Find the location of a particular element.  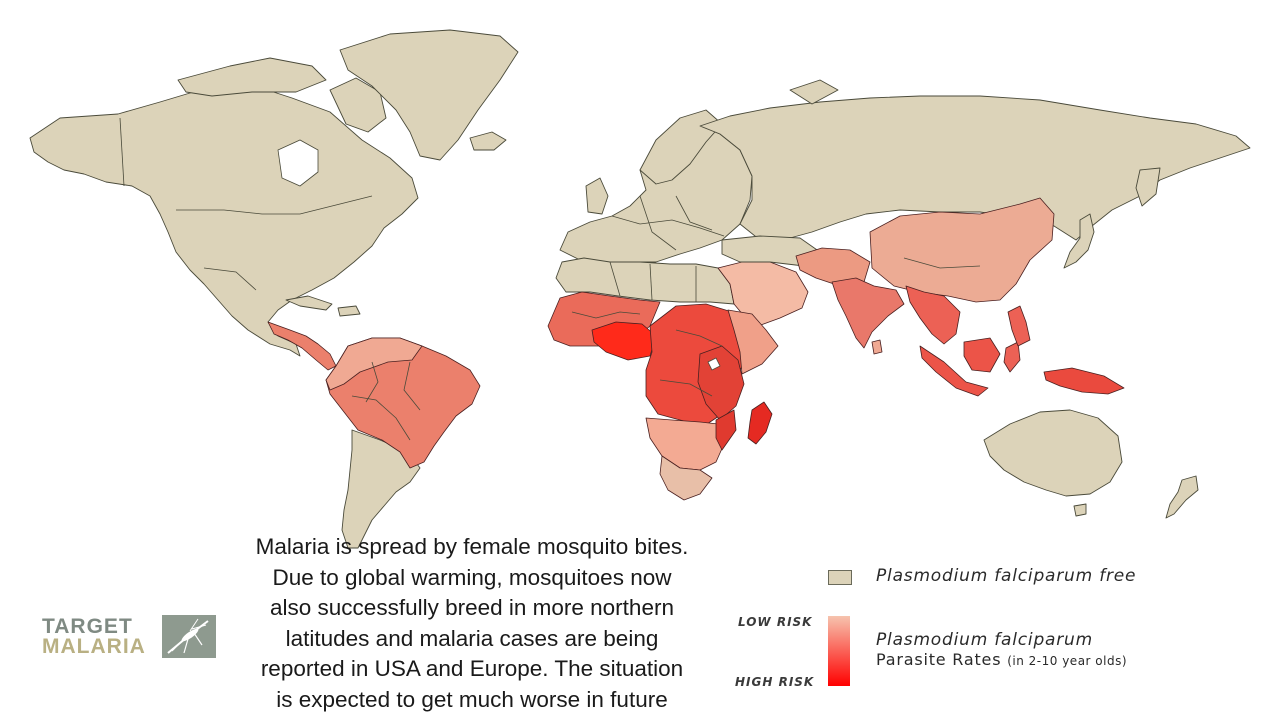

iceland is located at coordinates (488, 141).